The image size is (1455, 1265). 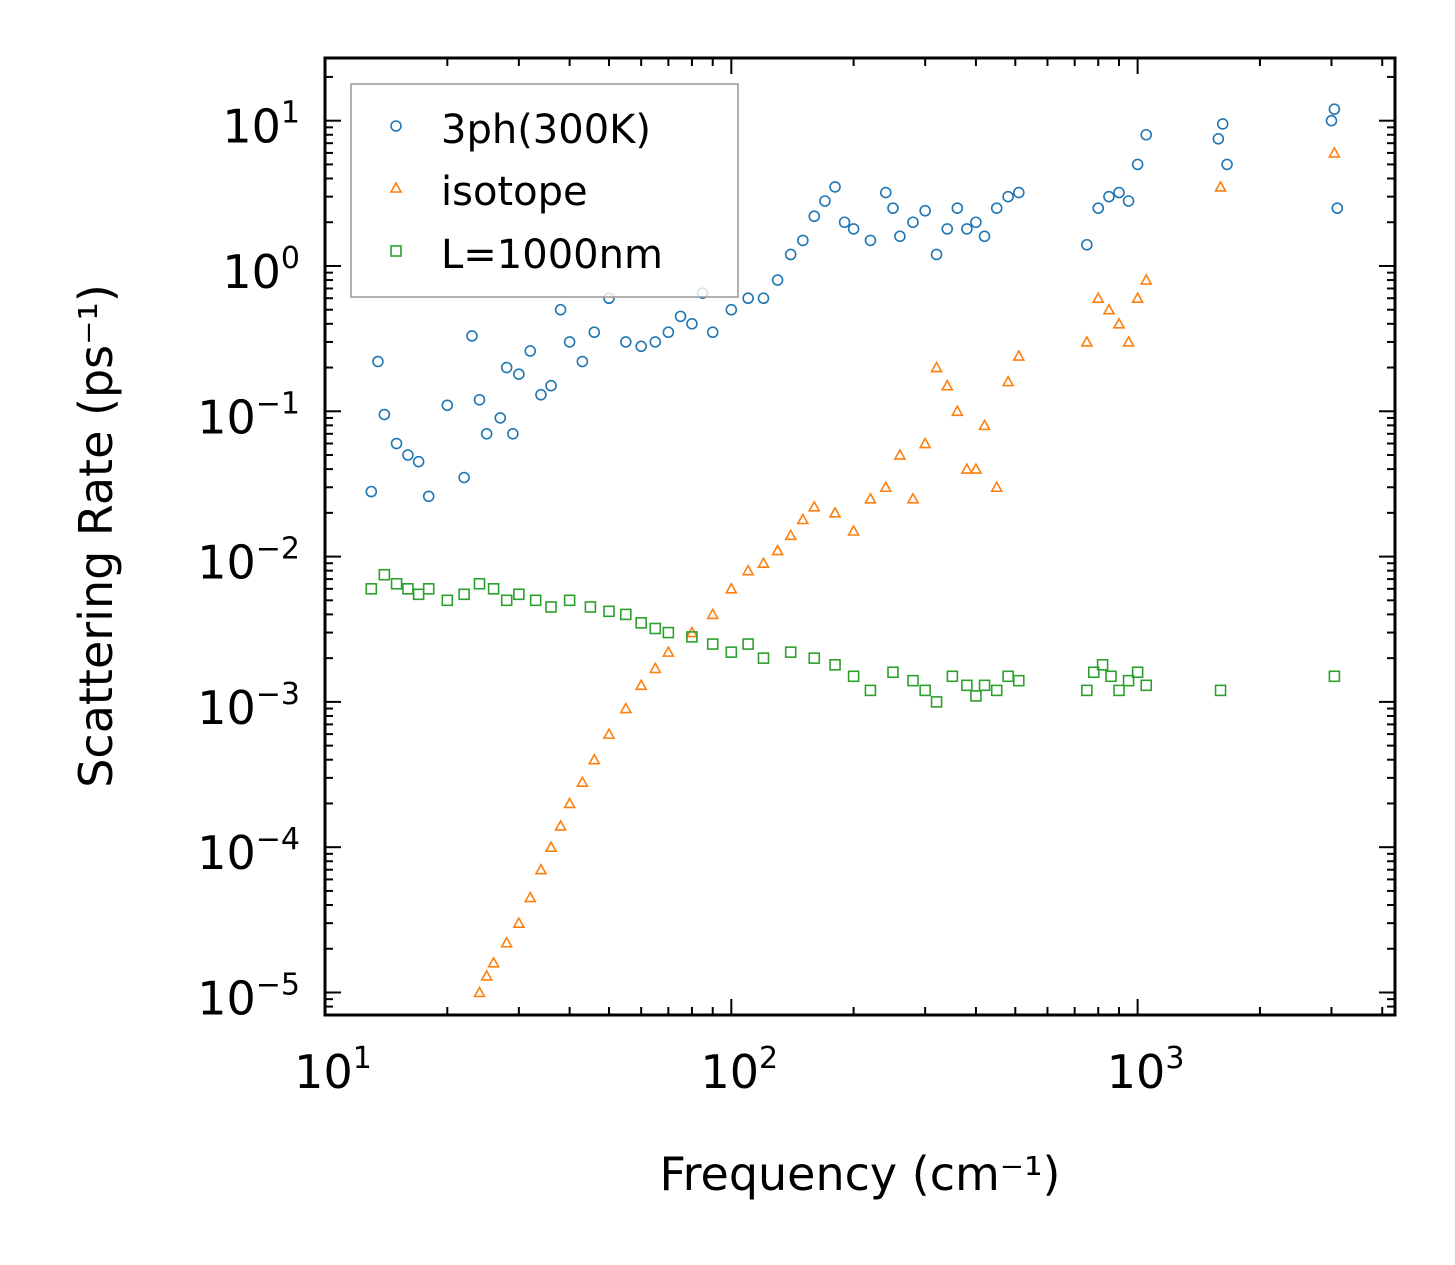 I want to click on y-tick-label: 10⁻⁴, so click(x=248, y=851).